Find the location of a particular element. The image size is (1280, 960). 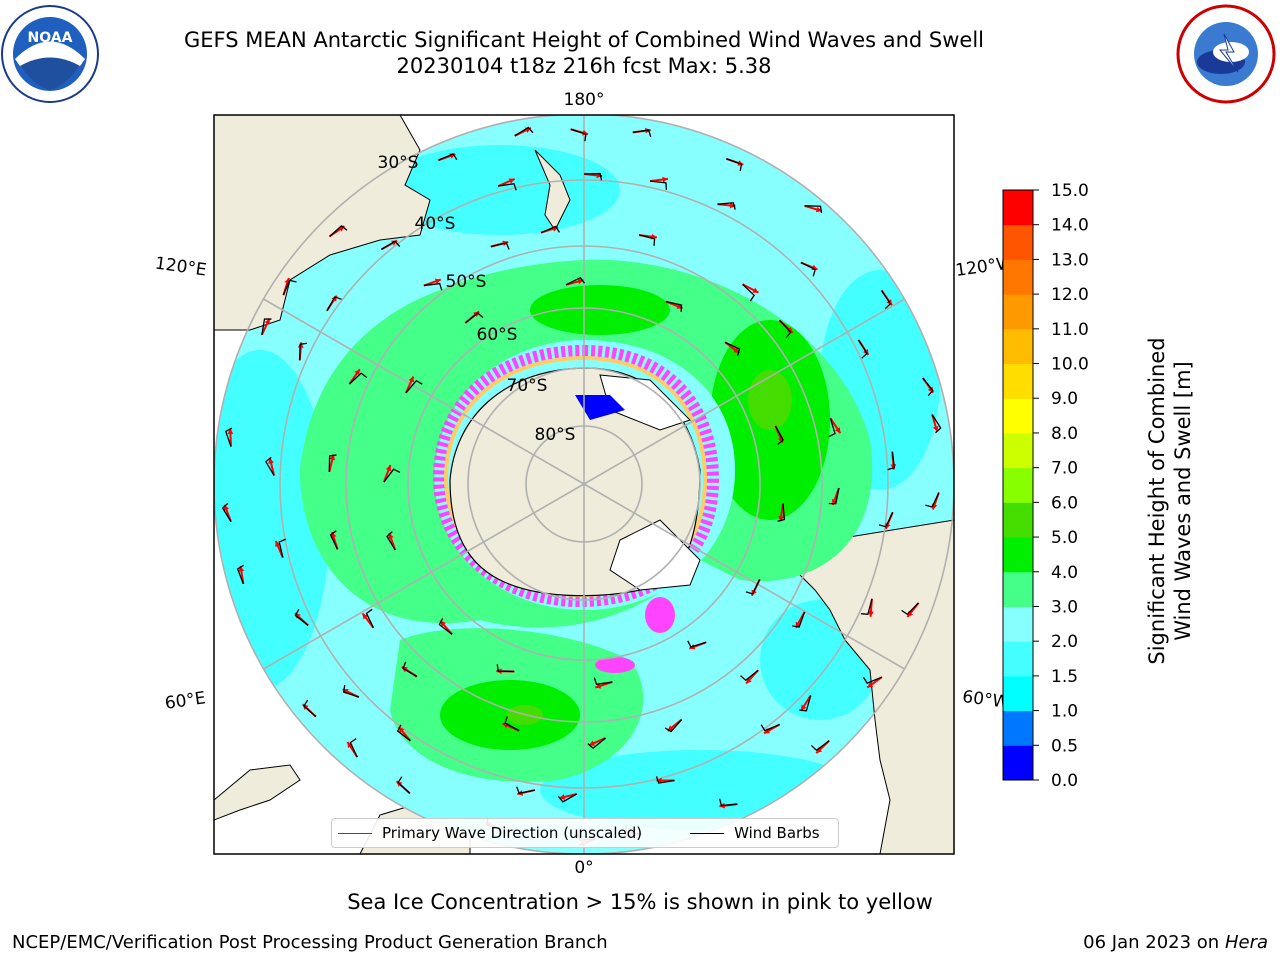

legend-wind-label: Wind Barbs is located at coordinates (777, 833).